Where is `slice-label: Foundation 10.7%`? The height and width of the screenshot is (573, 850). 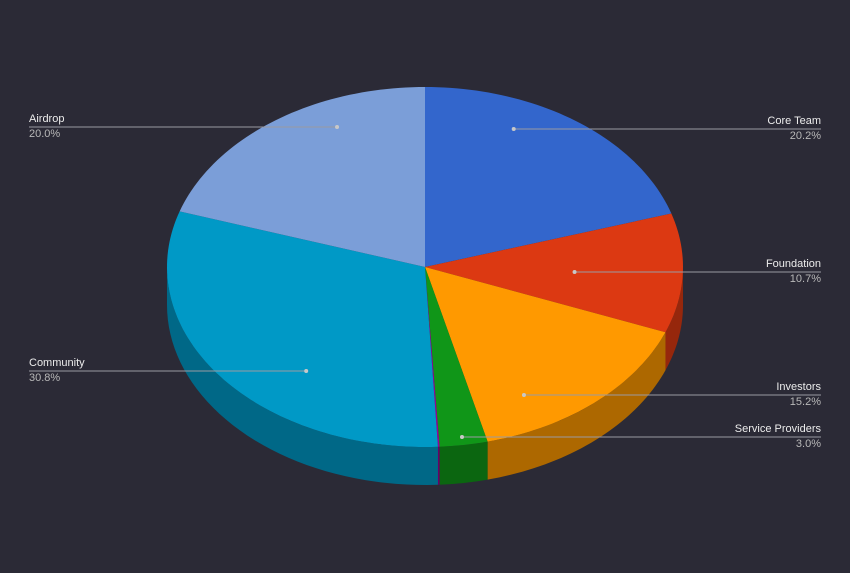
slice-label: Foundation 10.7% is located at coordinates (793, 272).